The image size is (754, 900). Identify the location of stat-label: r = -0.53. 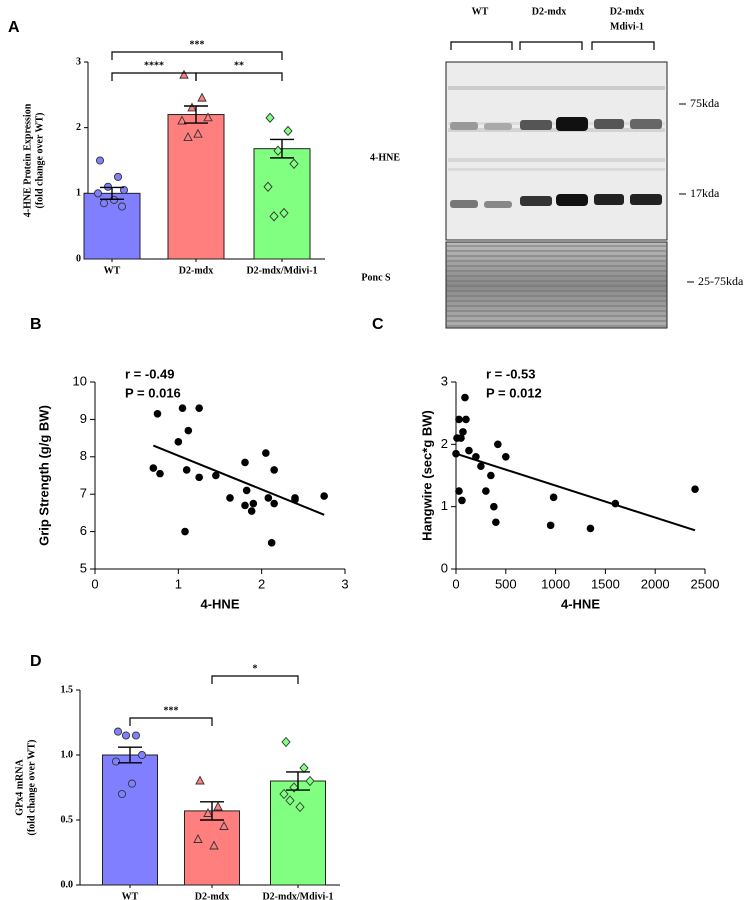
(511, 373).